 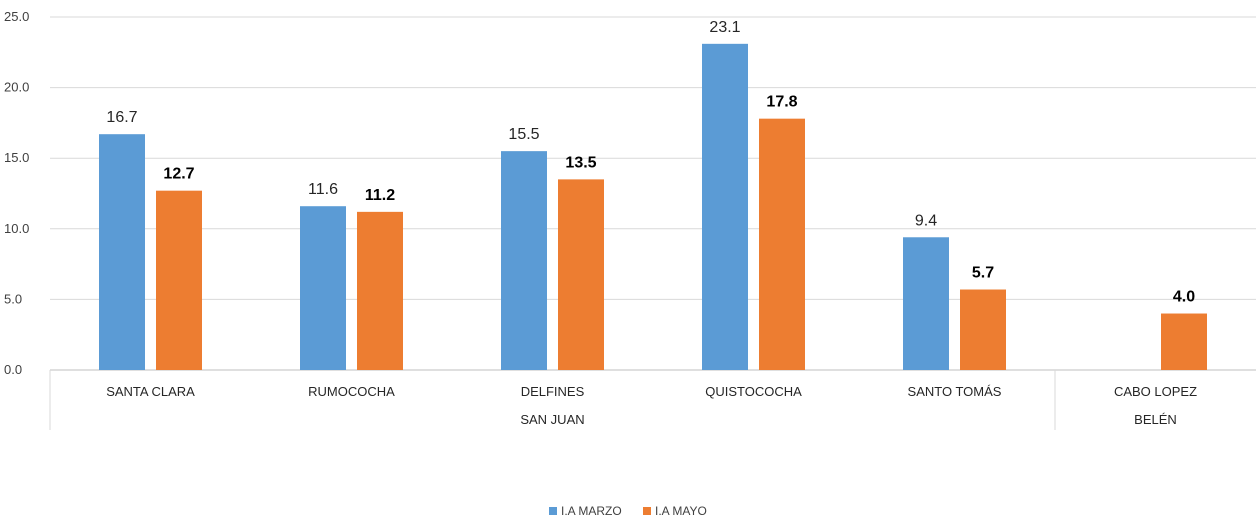 I want to click on y-tick-label: 5.0, so click(x=13, y=298).